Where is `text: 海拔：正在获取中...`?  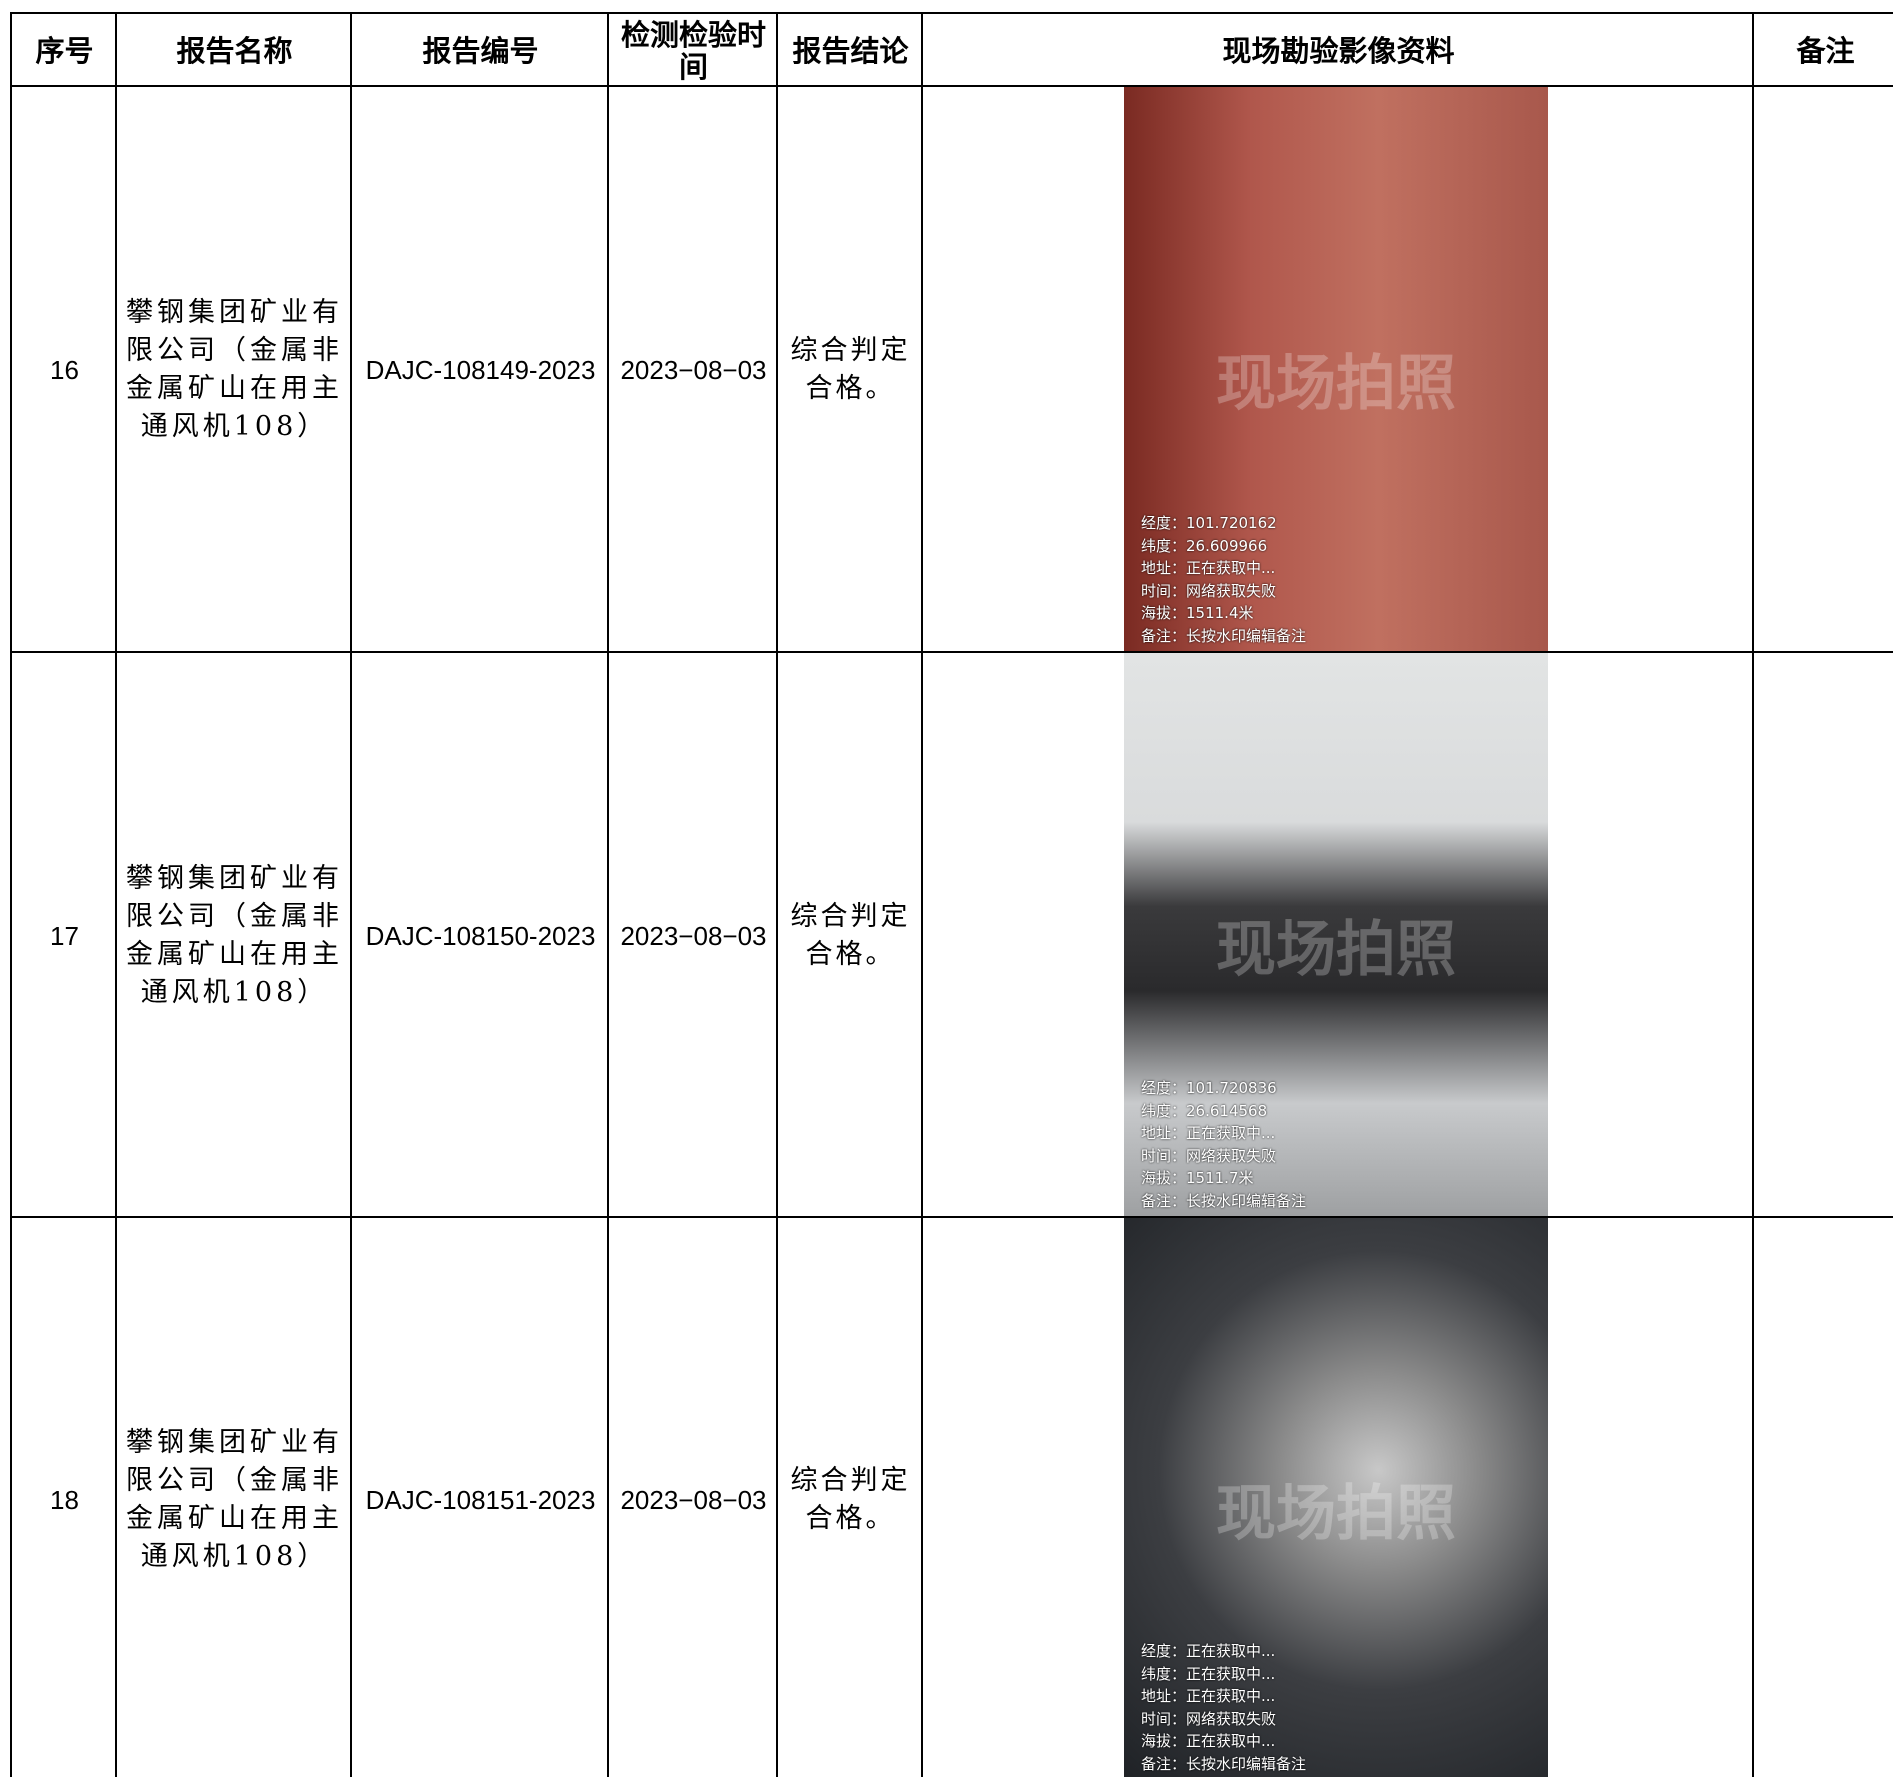
text: 海拔：正在获取中... is located at coordinates (1208, 1741).